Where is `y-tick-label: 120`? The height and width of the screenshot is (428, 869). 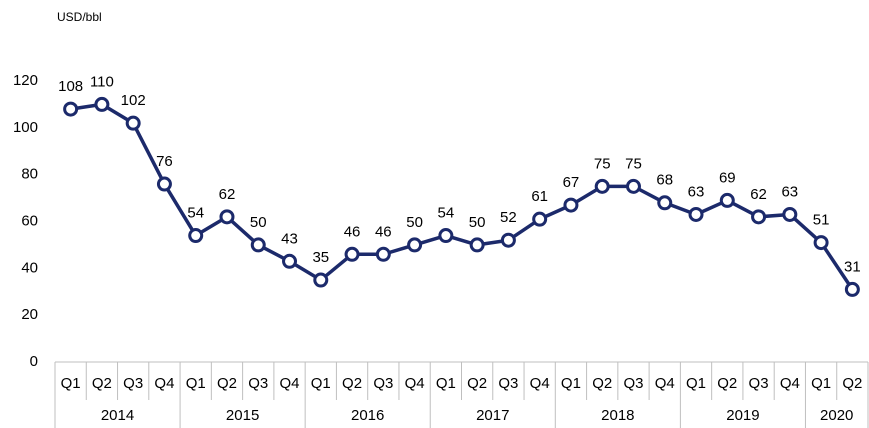
y-tick-label: 120 is located at coordinates (25, 80).